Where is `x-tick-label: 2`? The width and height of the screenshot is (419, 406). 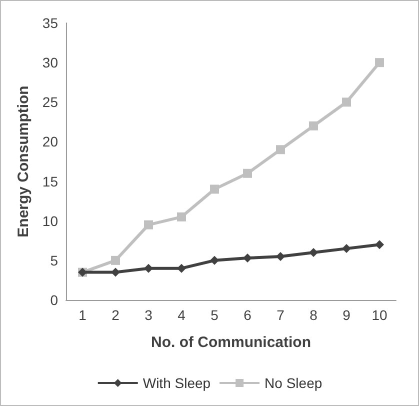 x-tick-label: 2 is located at coordinates (116, 315).